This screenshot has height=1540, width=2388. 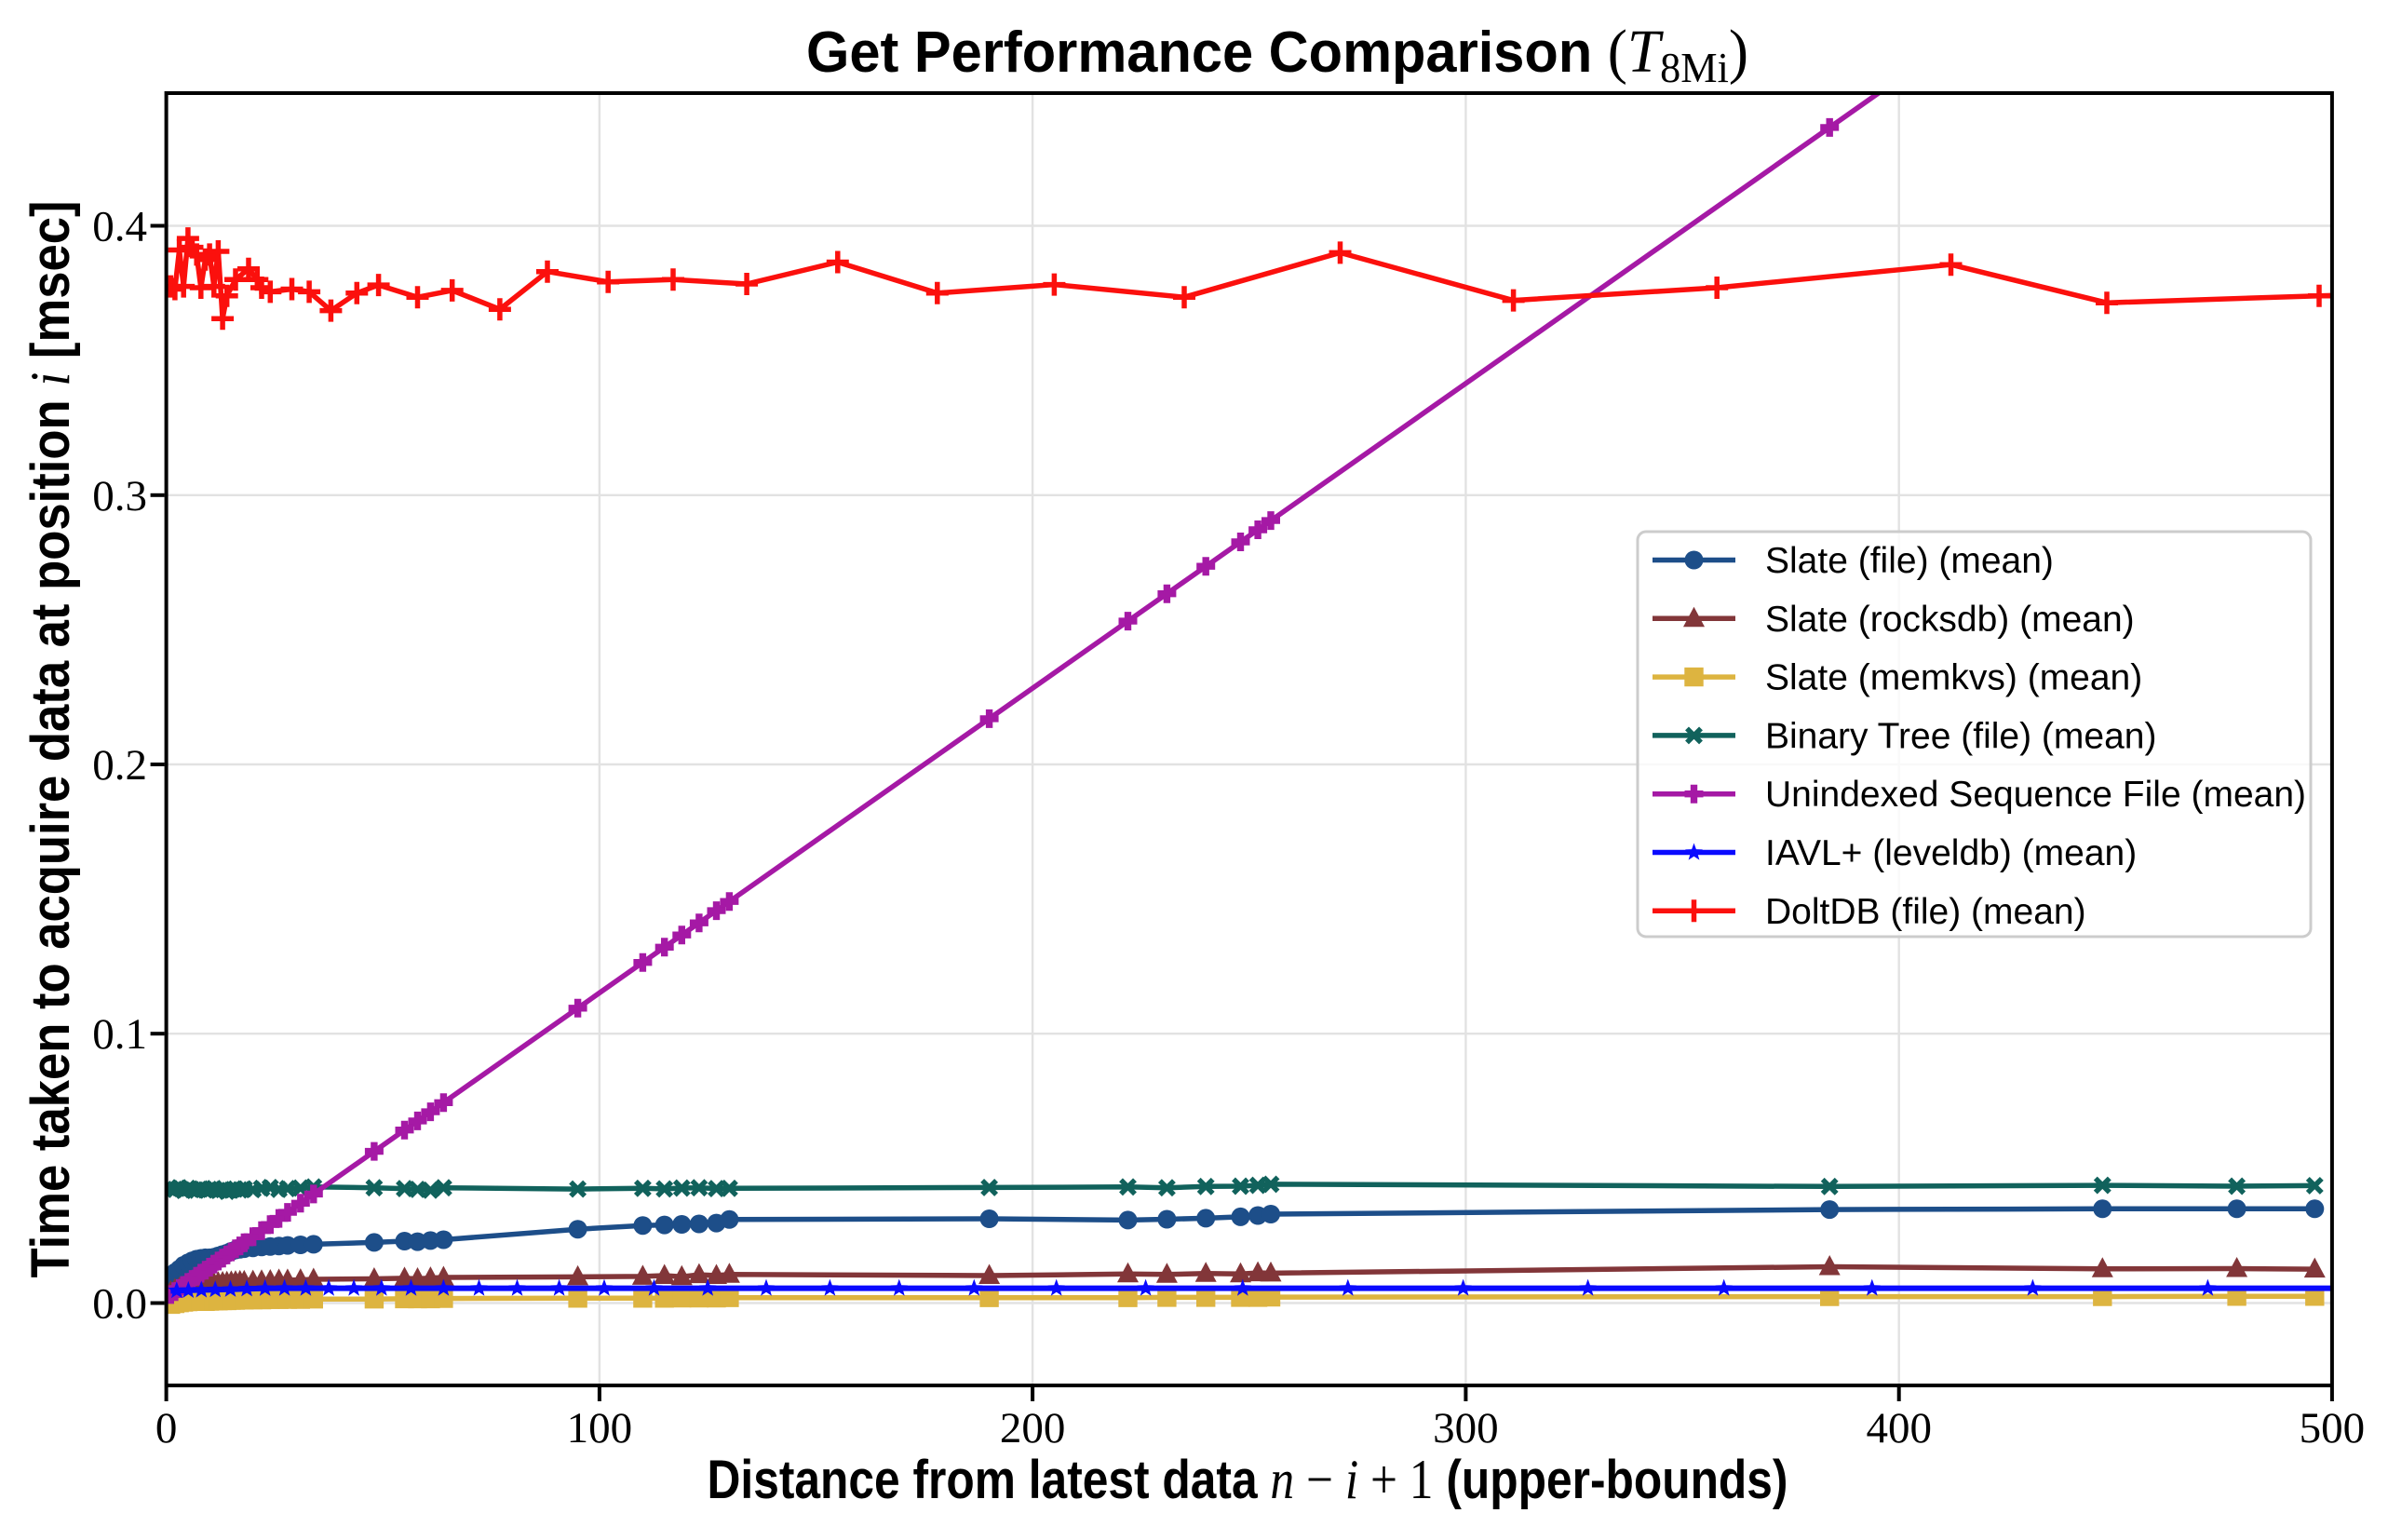 I want to click on svg-text: IAVL+ (leveldb) (mean), so click(x=1951, y=853).